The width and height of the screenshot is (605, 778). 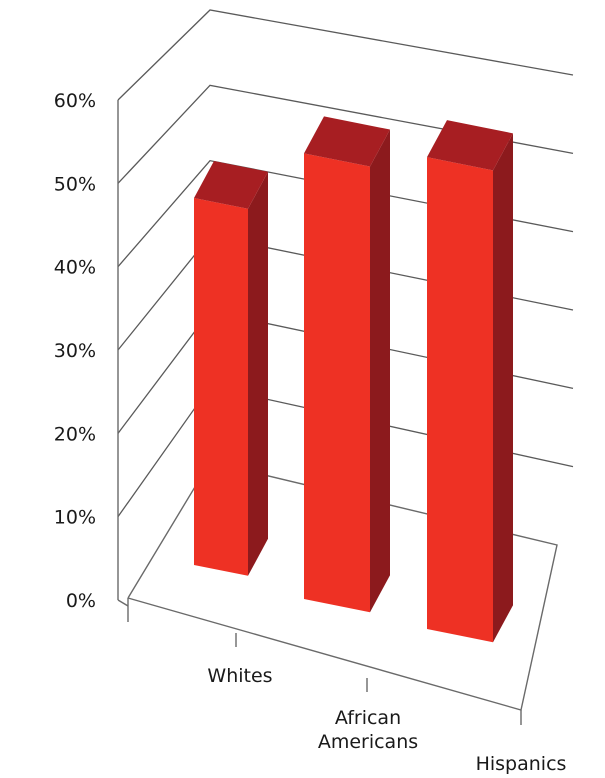 What do you see at coordinates (75, 434) in the screenshot?
I see `y-tick-label: 20%` at bounding box center [75, 434].